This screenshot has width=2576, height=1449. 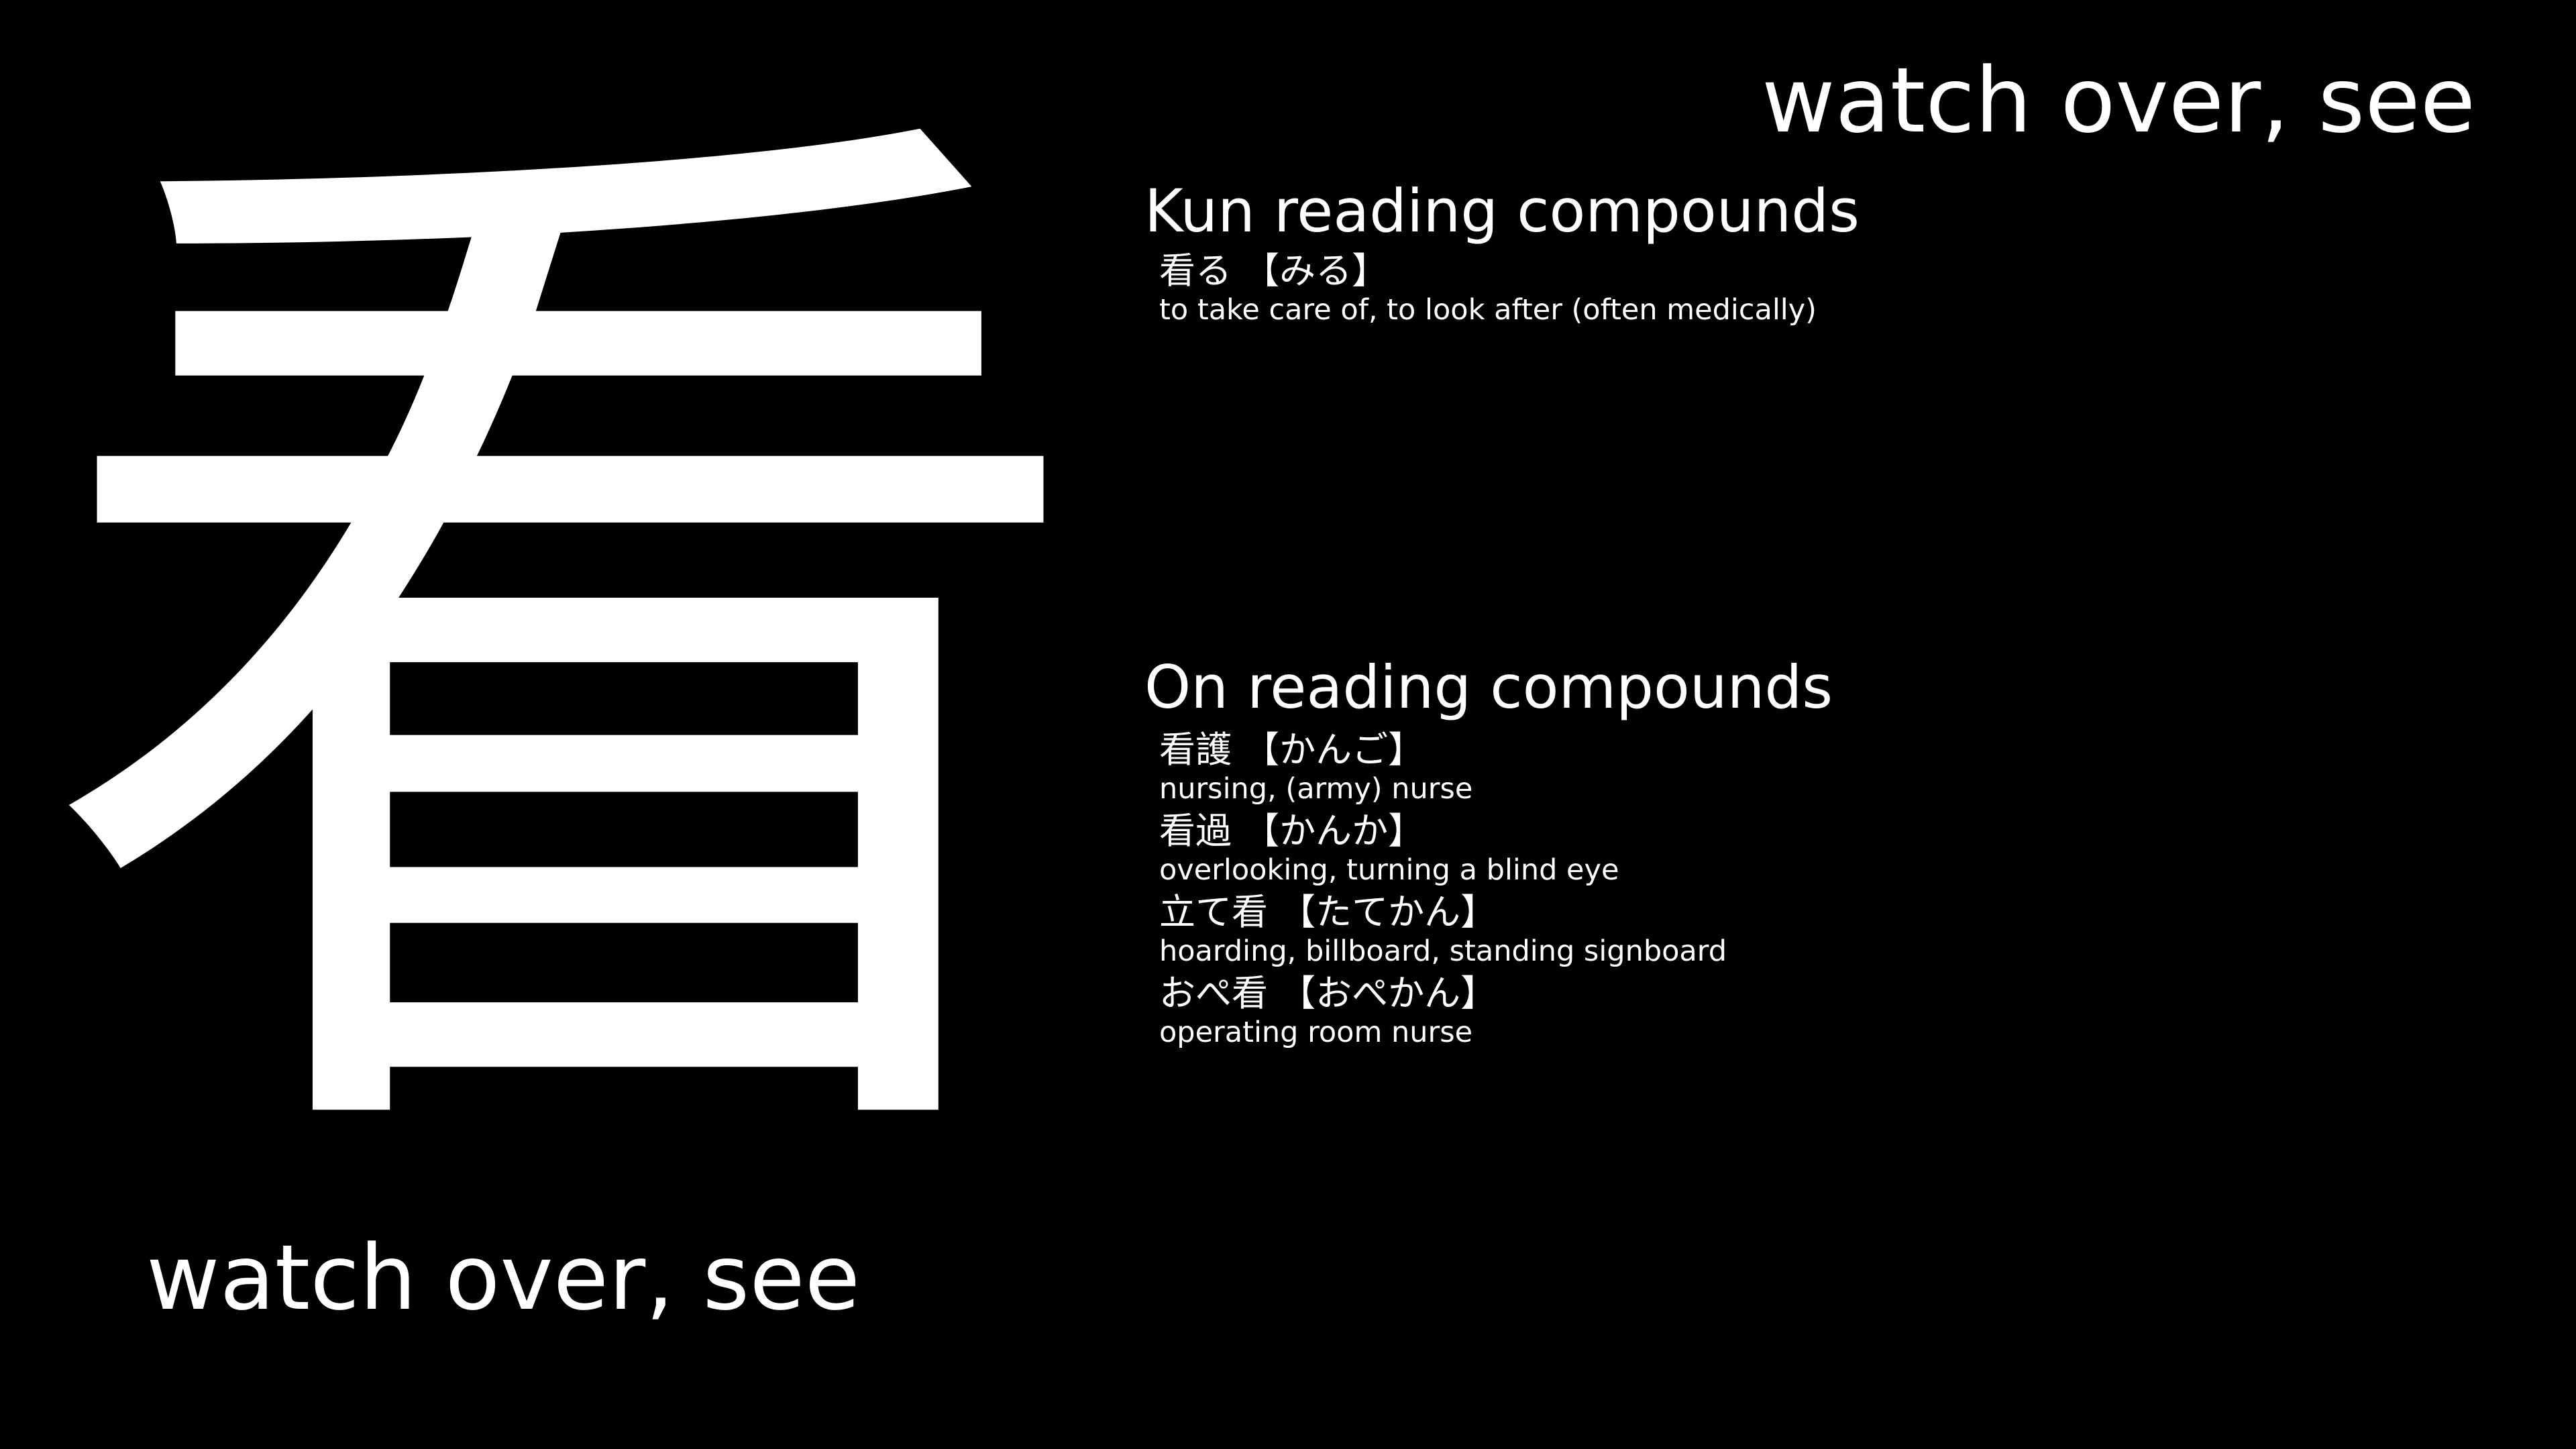 I want to click on compound-gloss: overlooking, turning a blind eye, so click(x=1389, y=870).